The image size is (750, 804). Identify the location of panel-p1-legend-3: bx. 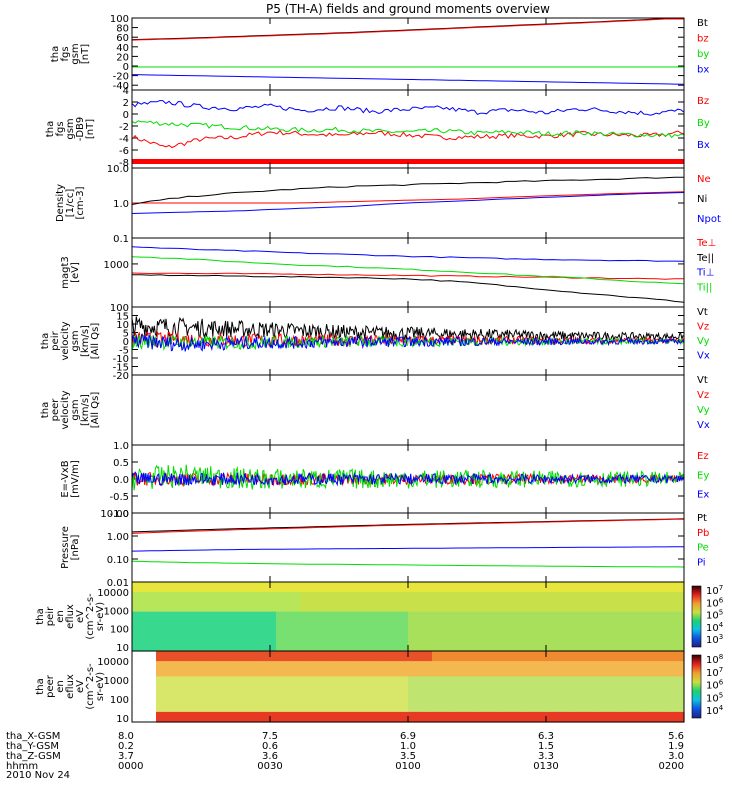
(703, 70).